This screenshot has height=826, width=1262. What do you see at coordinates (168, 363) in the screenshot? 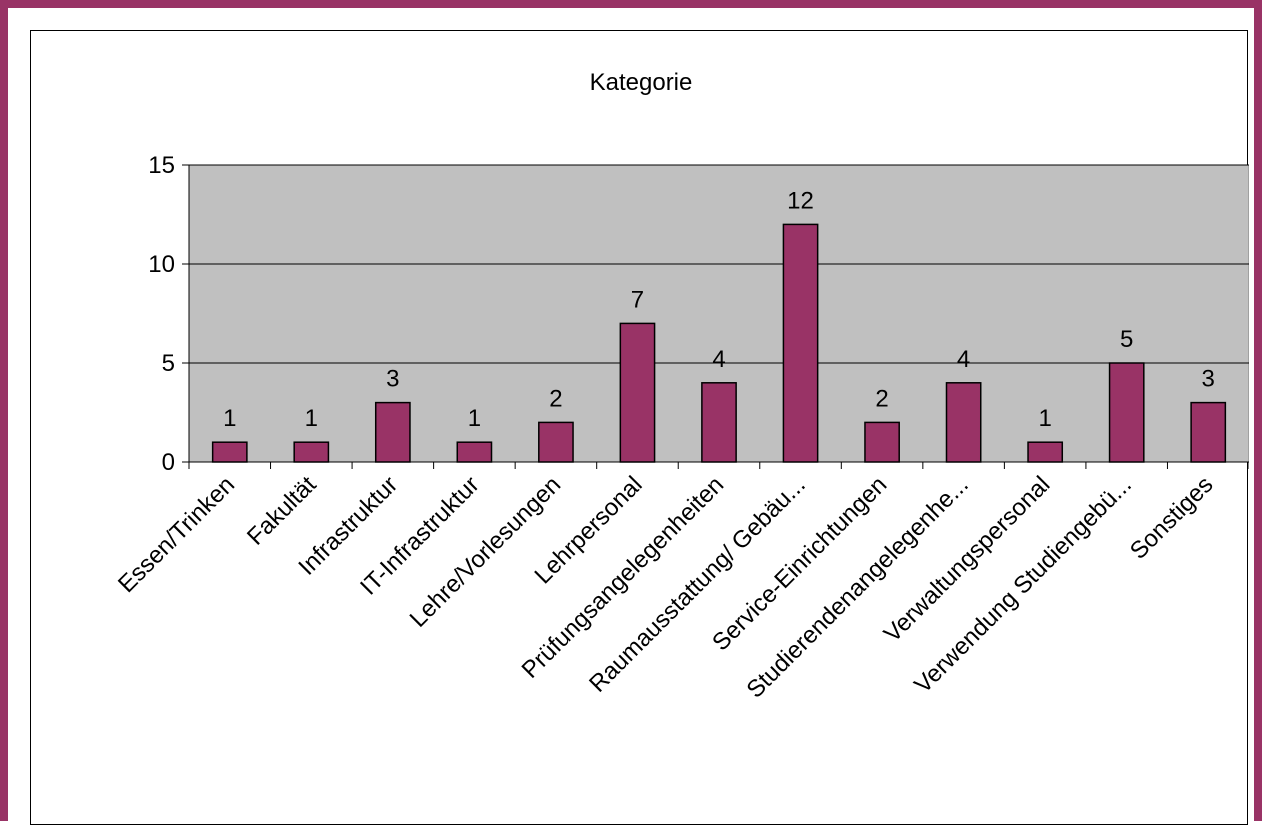
I see `y-tick-label: 5` at bounding box center [168, 363].